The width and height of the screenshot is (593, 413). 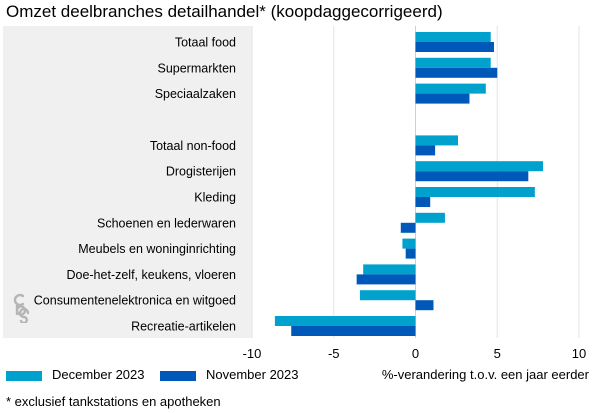 I want to click on x-tick-label: -5, so click(x=334, y=353).